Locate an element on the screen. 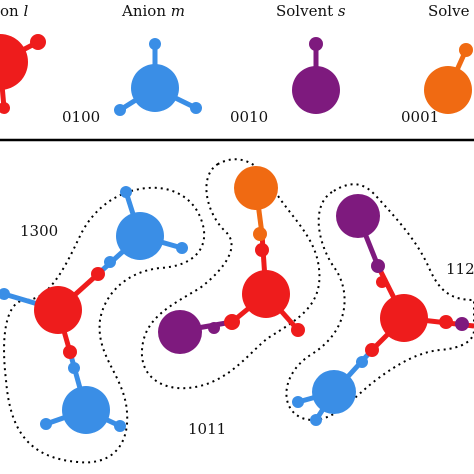 Image resolution: width=474 pixels, height=474 pixels. cluster-middle-molecules is located at coordinates (231, 260).